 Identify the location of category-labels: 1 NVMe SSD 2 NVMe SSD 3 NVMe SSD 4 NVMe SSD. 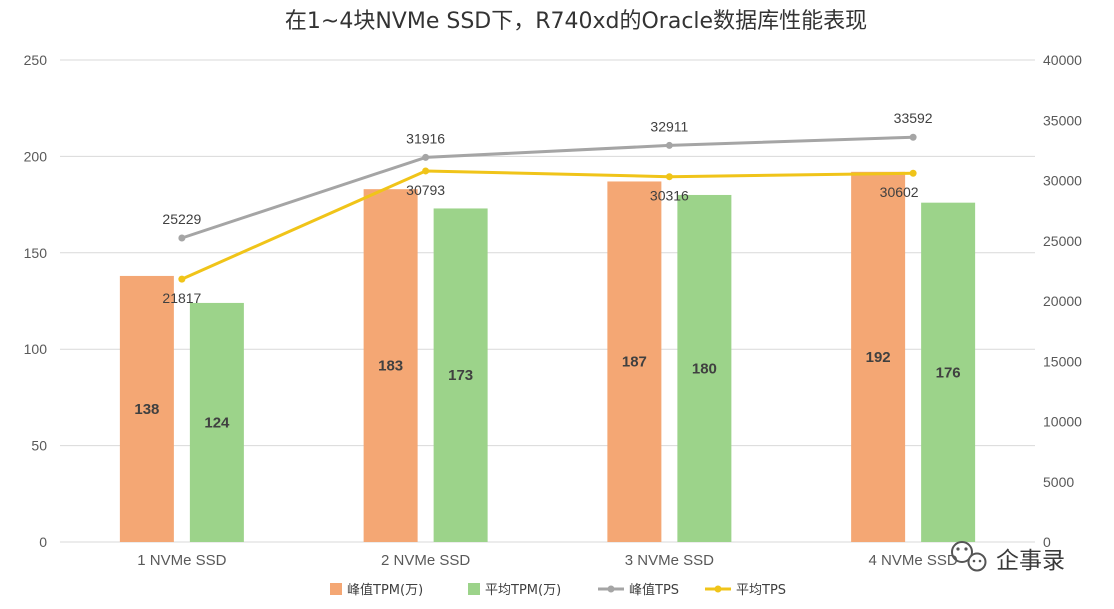
(547, 560).